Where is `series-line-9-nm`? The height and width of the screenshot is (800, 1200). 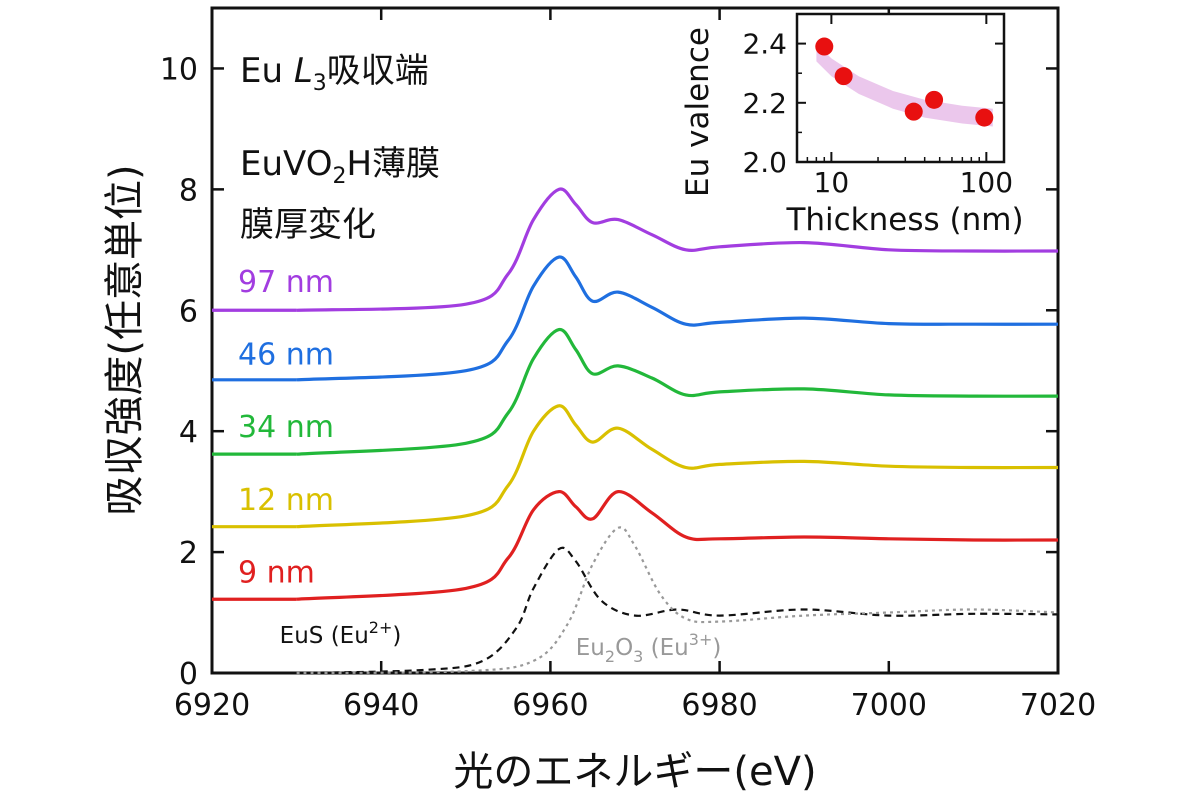
series-line-9-nm is located at coordinates (677, 545).